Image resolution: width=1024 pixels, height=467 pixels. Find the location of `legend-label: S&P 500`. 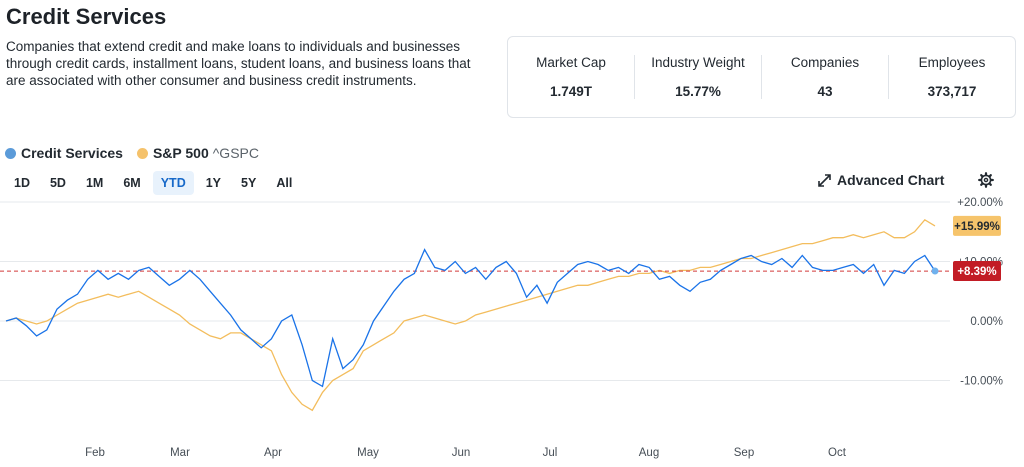

legend-label: S&P 500 is located at coordinates (180, 153).